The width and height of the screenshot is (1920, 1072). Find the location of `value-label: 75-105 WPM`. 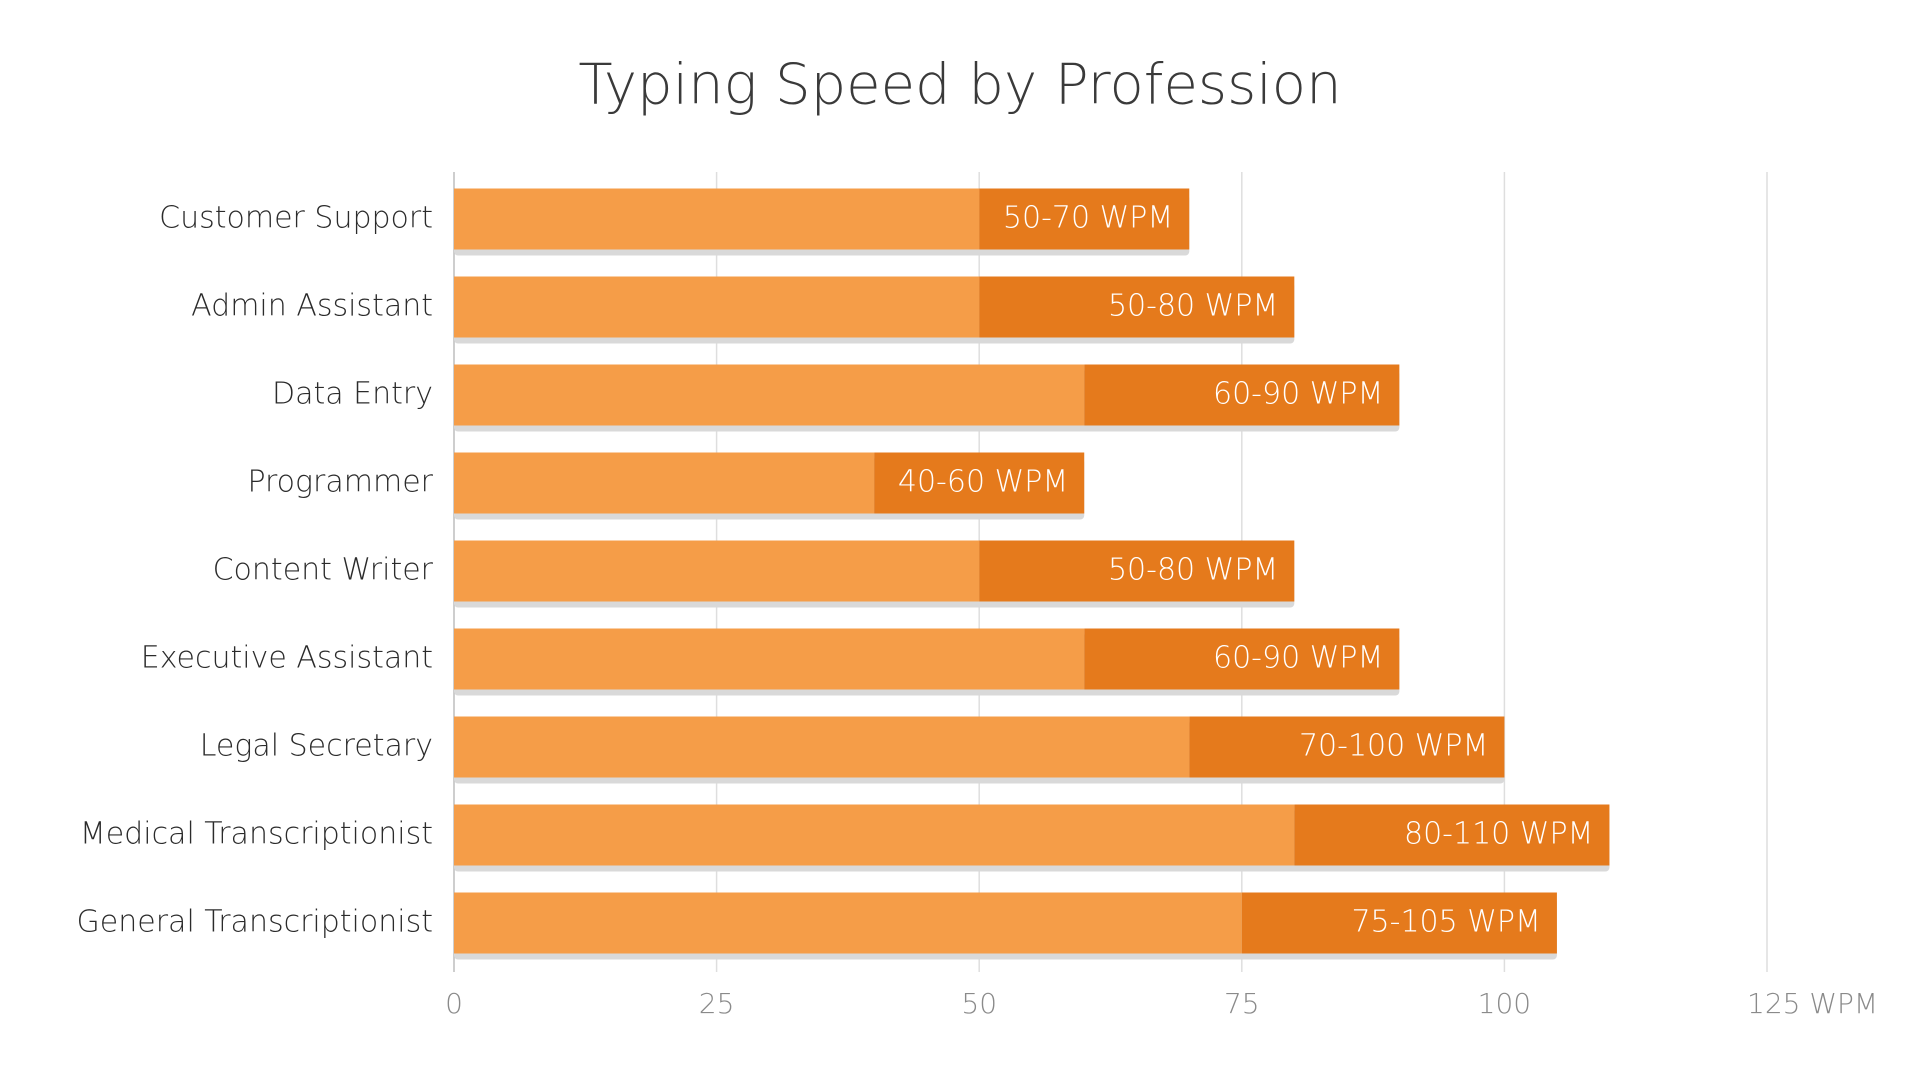

value-label: 75-105 WPM is located at coordinates (1445, 922).